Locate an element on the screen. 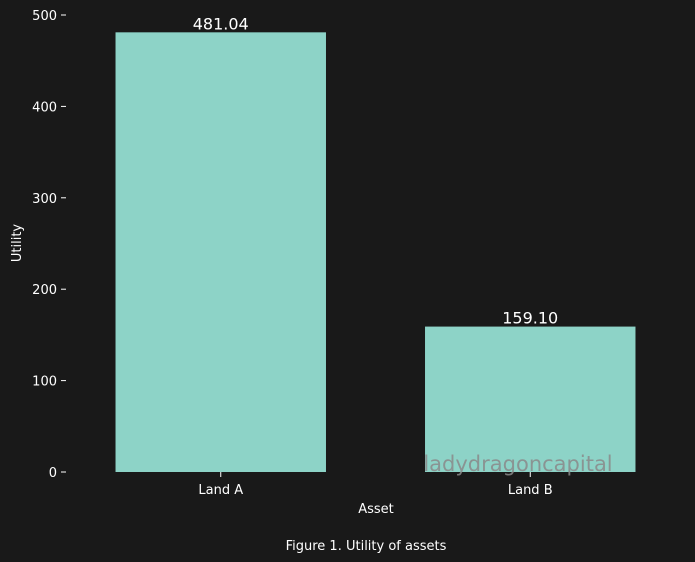 This screenshot has height=562, width=695. y-axis: 0 100 200 300 400 500 is located at coordinates (49, 245).